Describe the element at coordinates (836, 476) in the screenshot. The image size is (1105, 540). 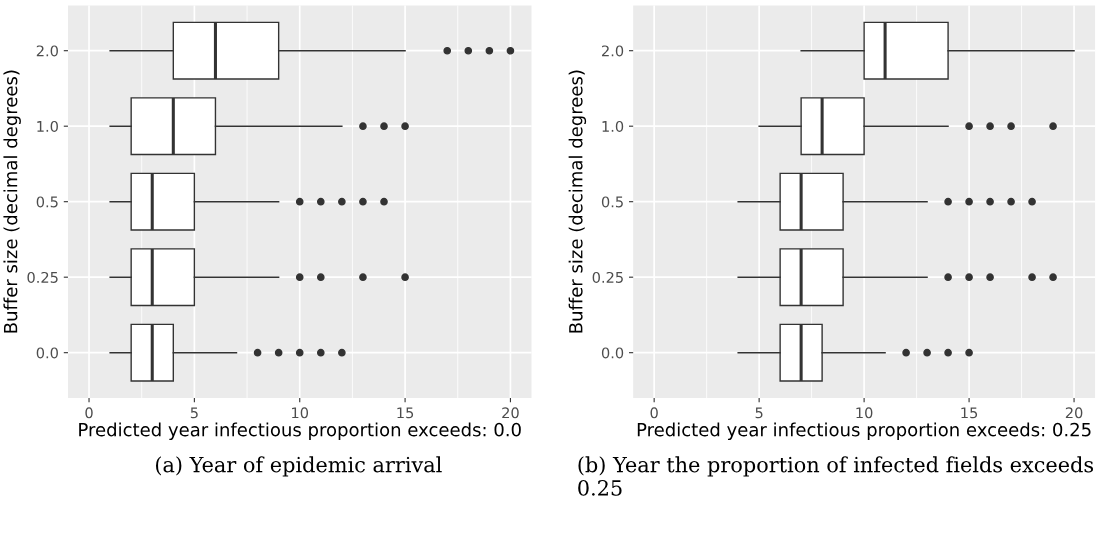
I see `text: (b) Year the proportion of infected fields exceeds 0.25` at that location.